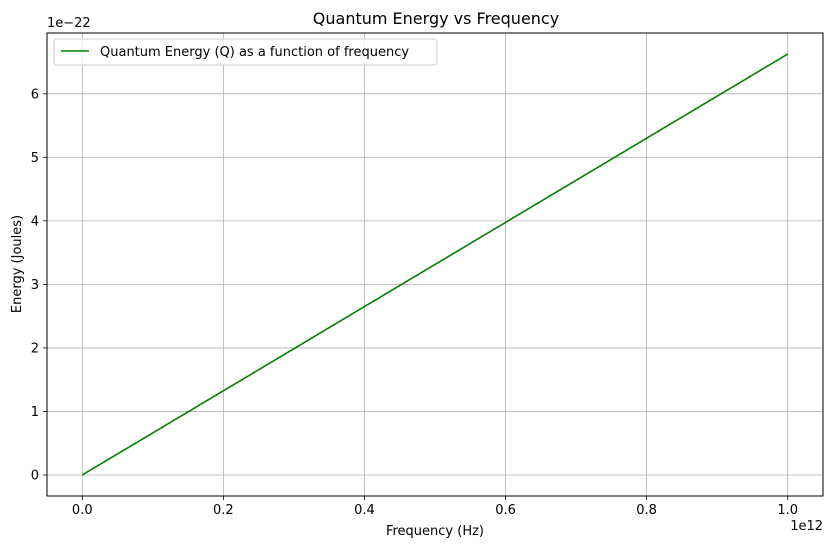 The image size is (833, 547). Describe the element at coordinates (69, 23) in the screenshot. I see `y-offset-label: 1e−22` at that location.